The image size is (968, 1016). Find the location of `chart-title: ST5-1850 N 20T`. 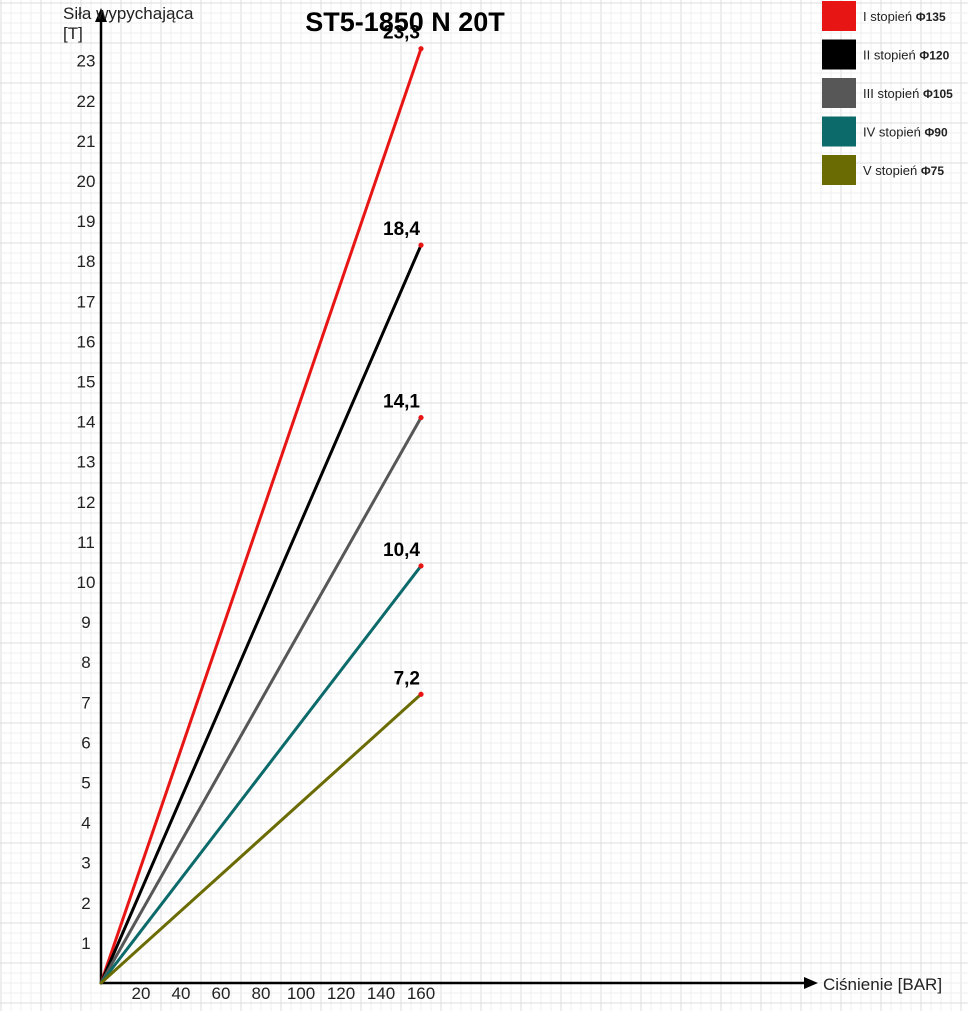

chart-title: ST5-1850 N 20T is located at coordinates (405, 22).